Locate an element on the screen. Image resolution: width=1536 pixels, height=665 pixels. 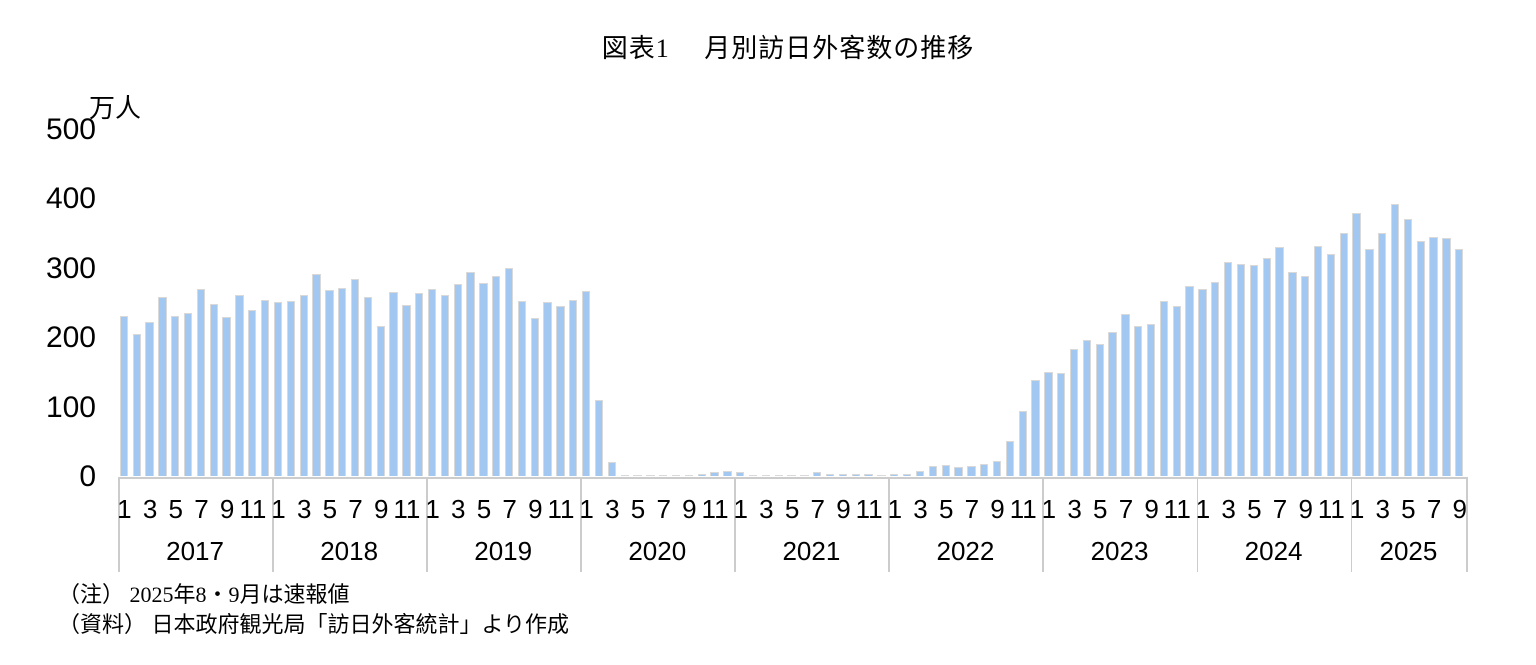
y-axis-tick-label: 500 is located at coordinates (70, 129).